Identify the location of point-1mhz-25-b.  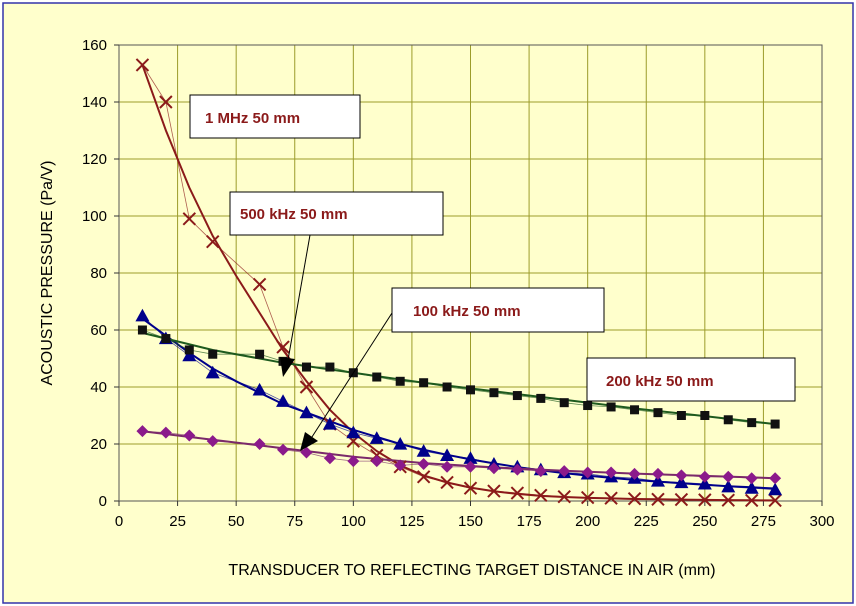
(751, 500).